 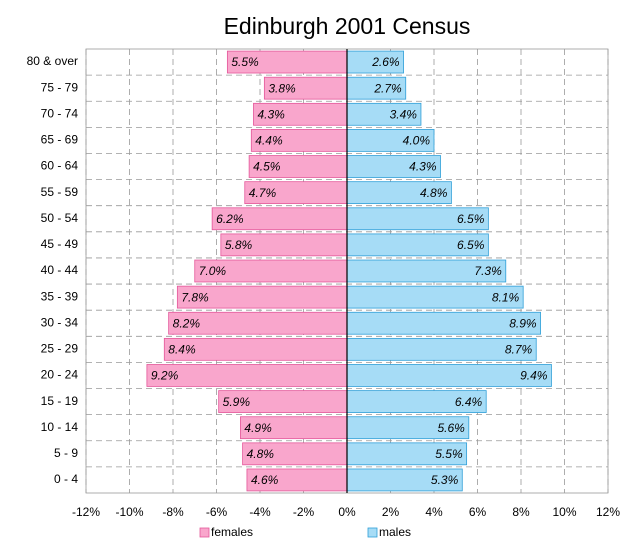 What do you see at coordinates (60, 427) in the screenshot?
I see `y-tick-label: 10 - 14` at bounding box center [60, 427].